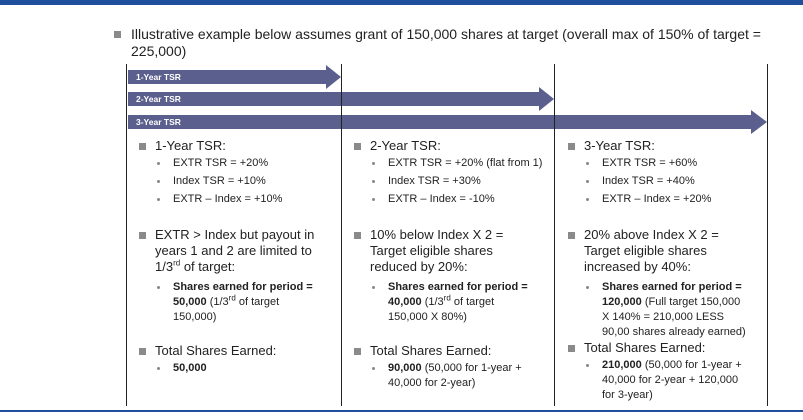 This screenshot has width=803, height=420. What do you see at coordinates (465, 163) in the screenshot?
I see `metric-extr: EXTR TSR = +20% (flat from 1)` at bounding box center [465, 163].